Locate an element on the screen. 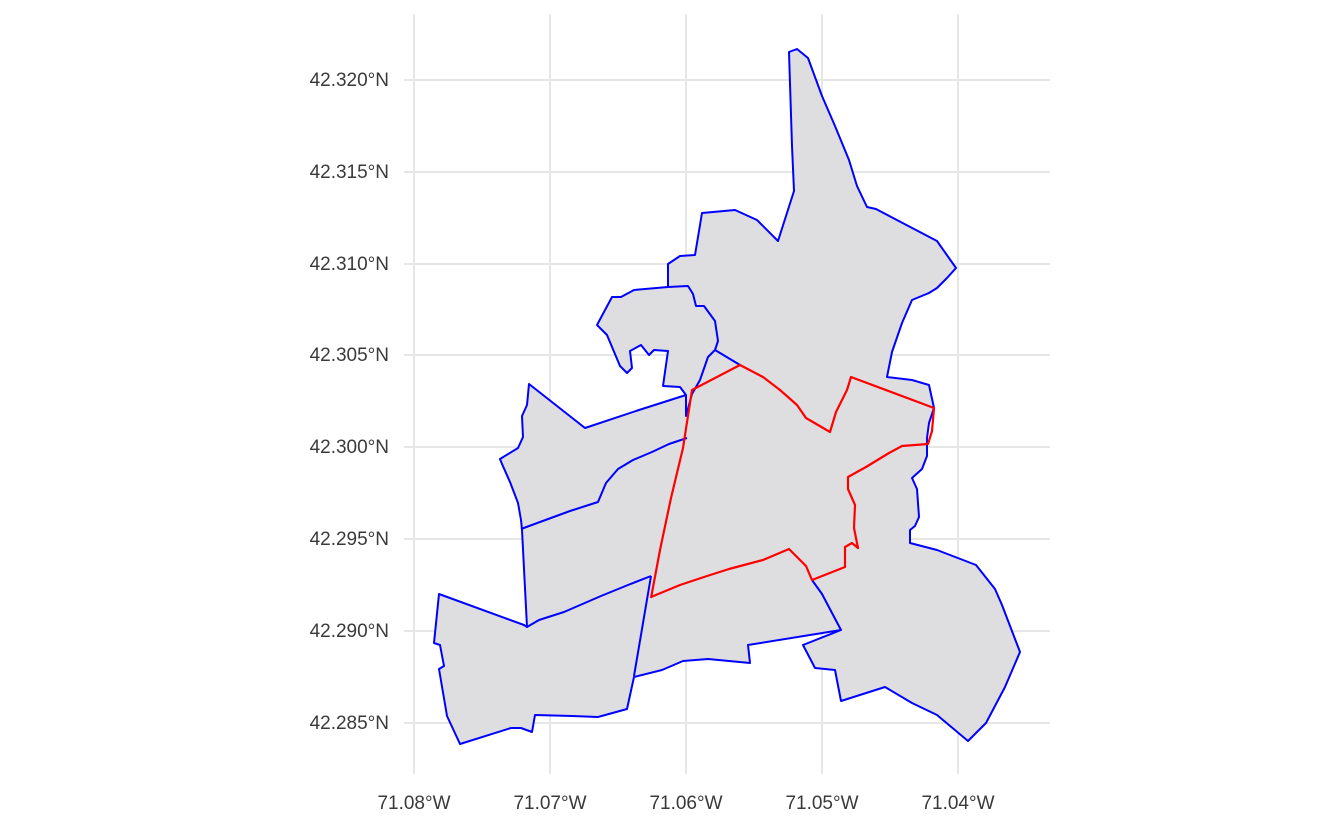  y-tick-label: 42.320°N is located at coordinates (349, 80).